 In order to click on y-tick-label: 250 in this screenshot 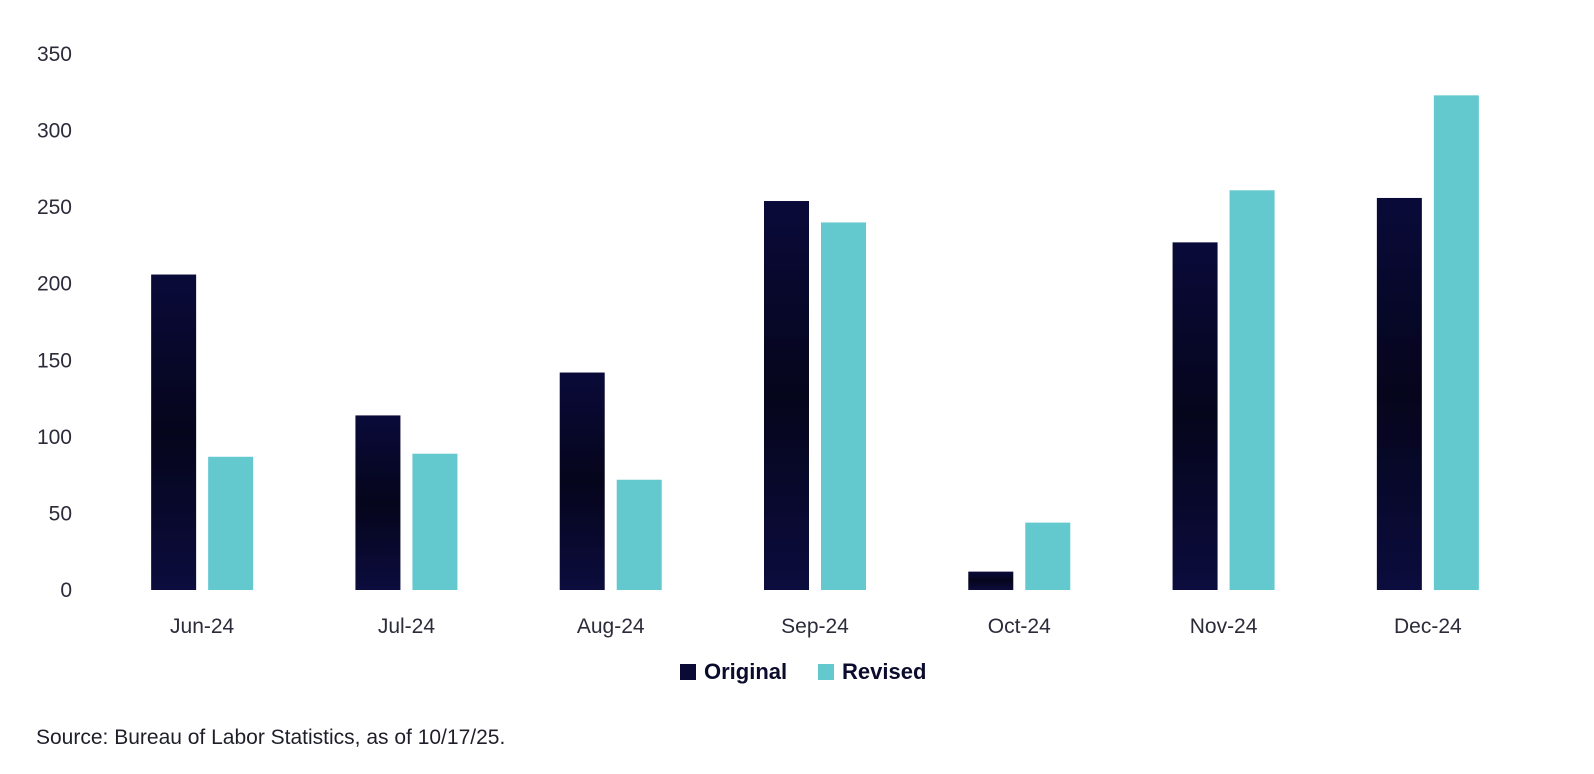, I will do `click(54, 207)`.